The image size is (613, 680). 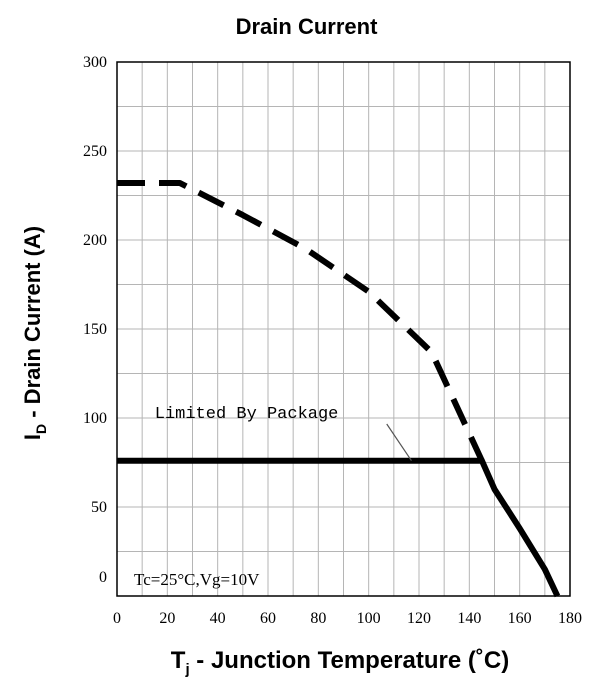 I want to click on x-tick-label: 120, so click(x=419, y=618).